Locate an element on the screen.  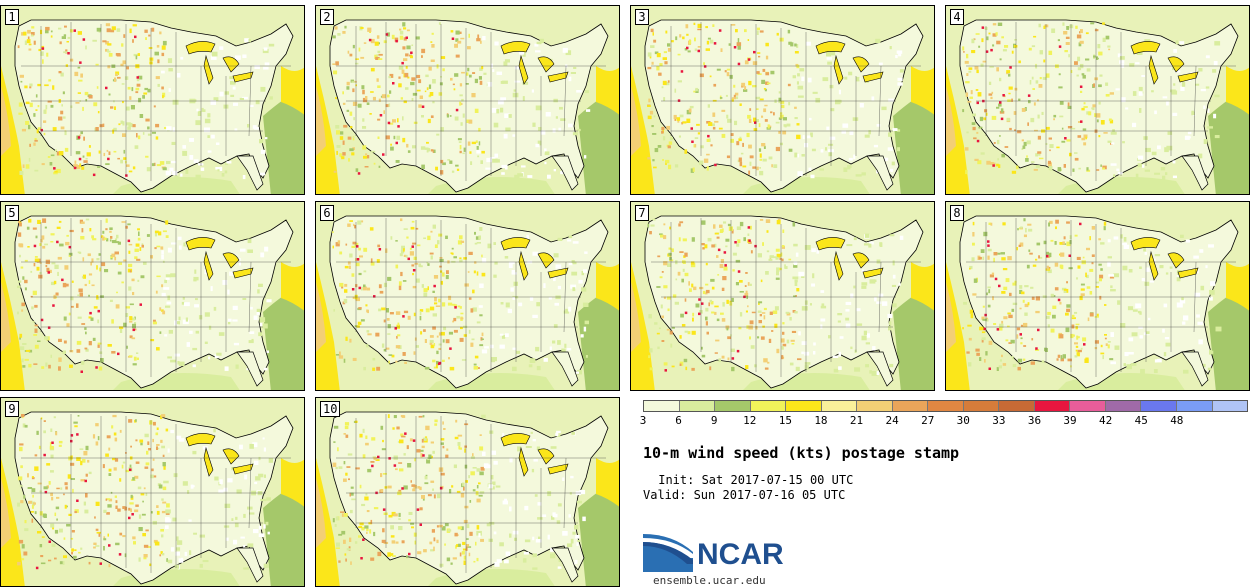
stamp-panel: 1 is located at coordinates (152, 100).